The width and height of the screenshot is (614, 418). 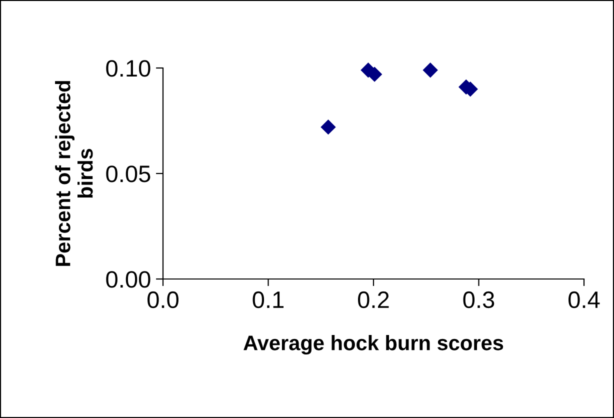 I want to click on x-tick-label: 0.4, so click(x=584, y=299).